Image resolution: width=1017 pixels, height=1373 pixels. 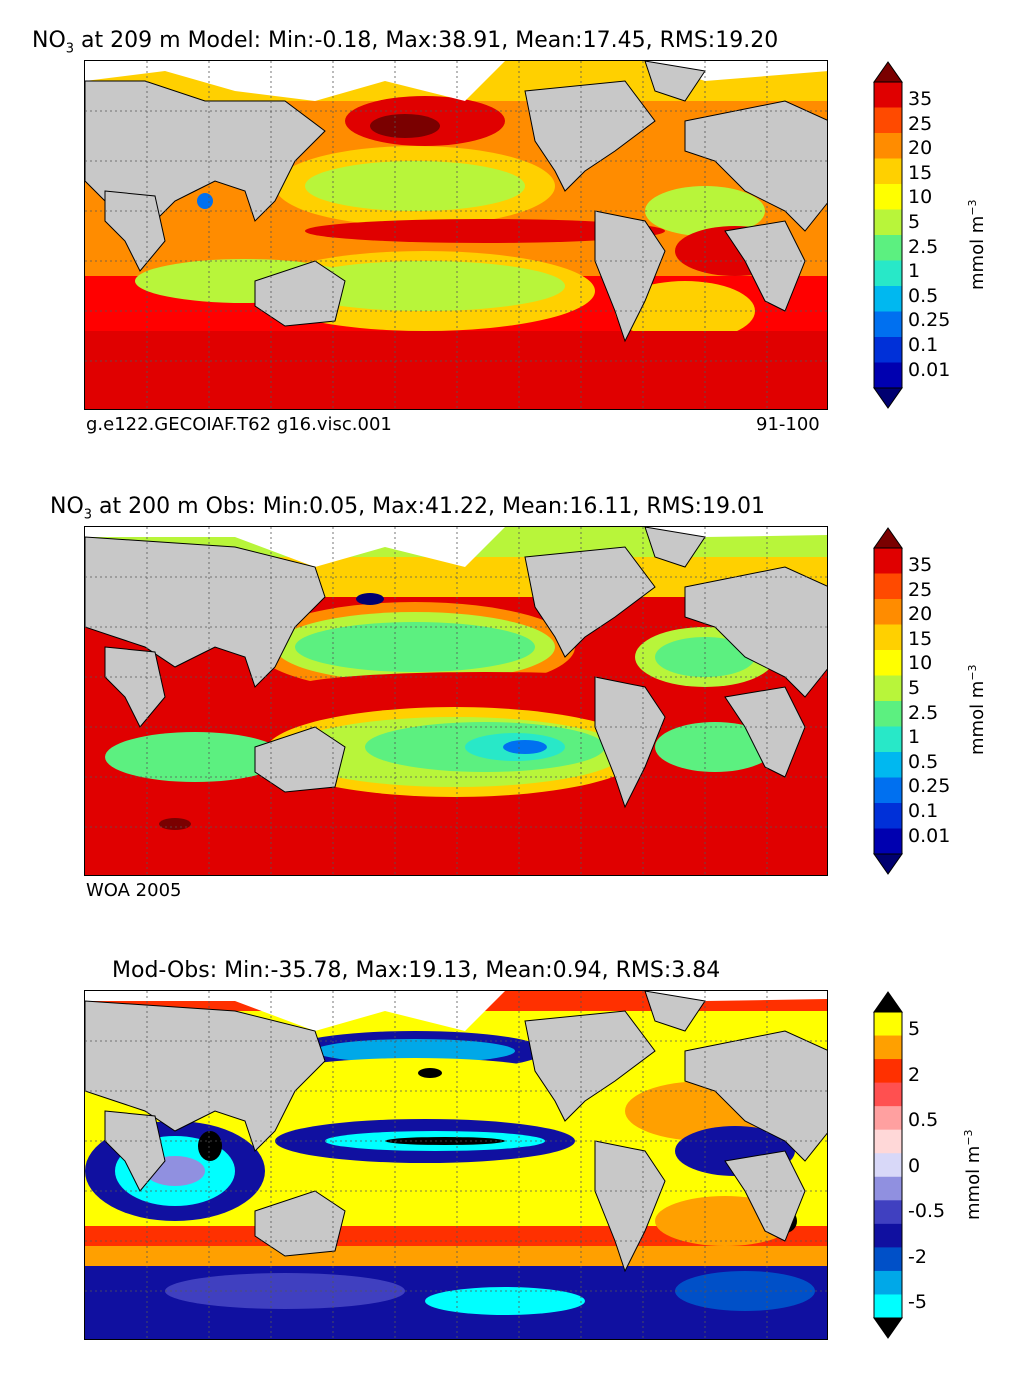 I want to click on colorbar-tick-label: -5, so click(x=917, y=1302).